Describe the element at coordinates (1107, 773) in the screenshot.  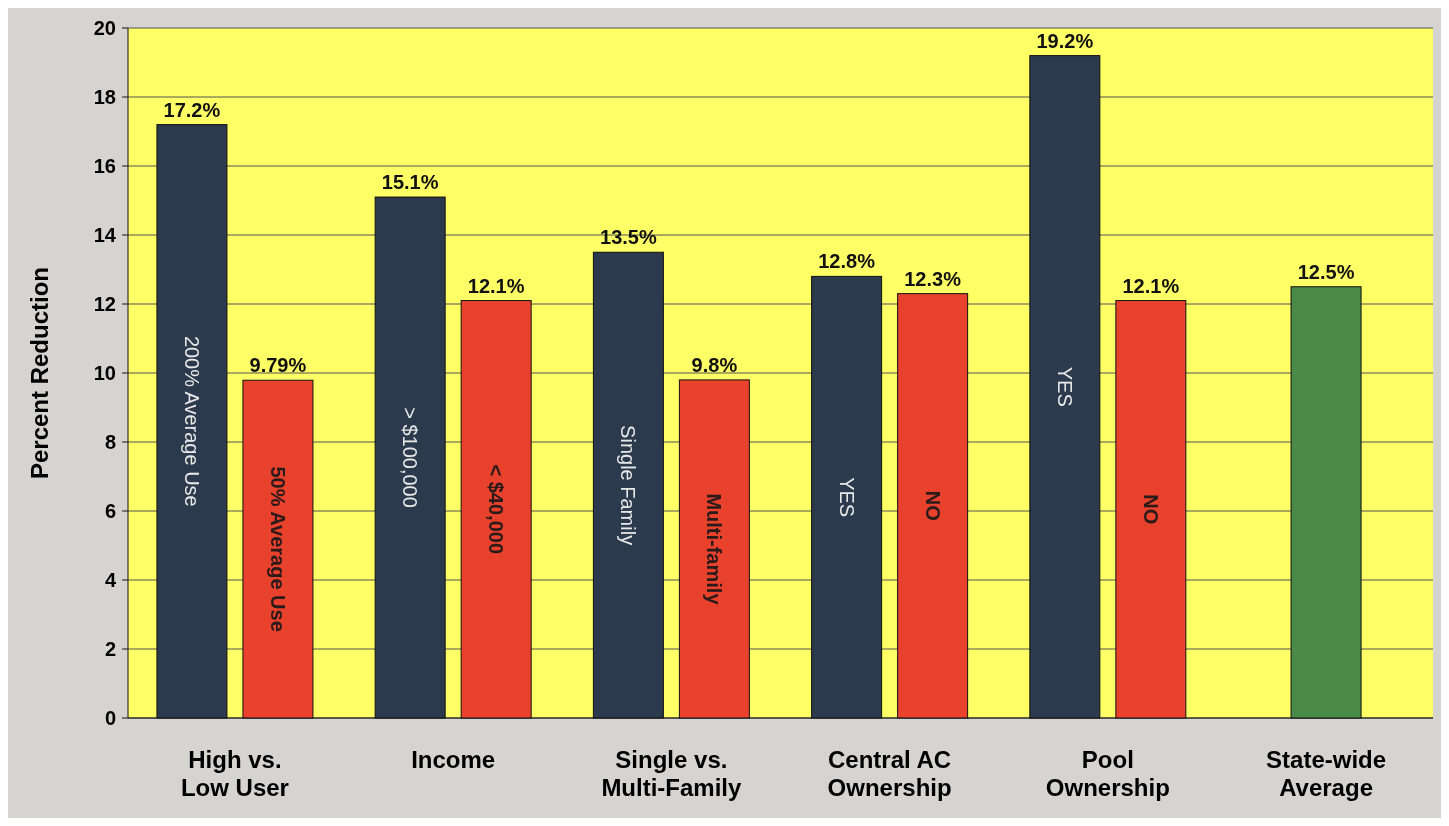
I see `x-tick-label: Pool Ownership` at that location.